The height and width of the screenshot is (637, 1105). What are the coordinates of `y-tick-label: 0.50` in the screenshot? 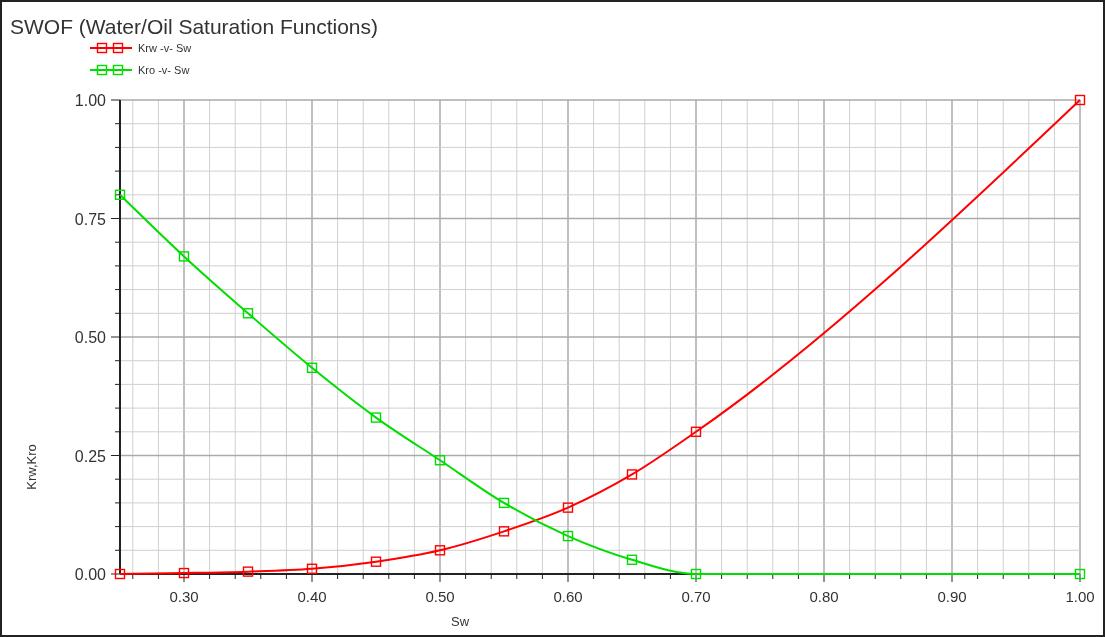 It's located at (90, 337).